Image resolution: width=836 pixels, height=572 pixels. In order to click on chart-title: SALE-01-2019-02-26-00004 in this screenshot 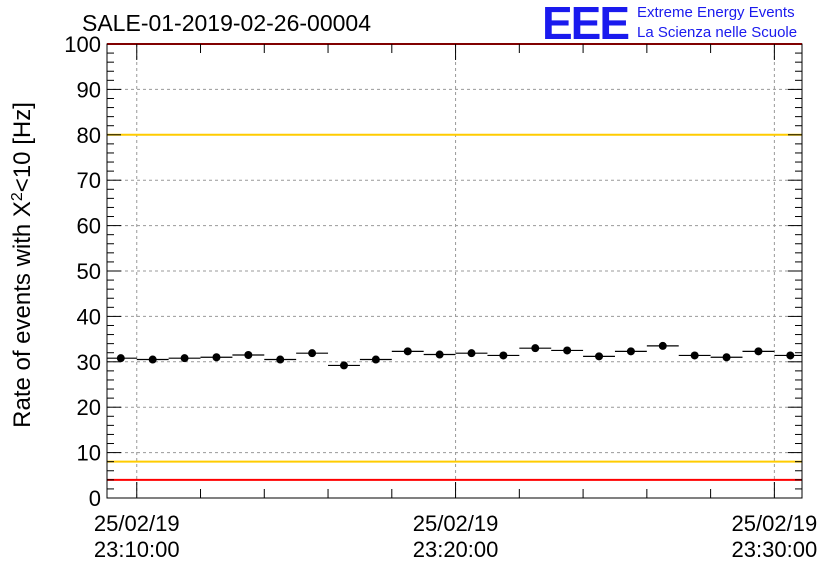, I will do `click(226, 23)`.